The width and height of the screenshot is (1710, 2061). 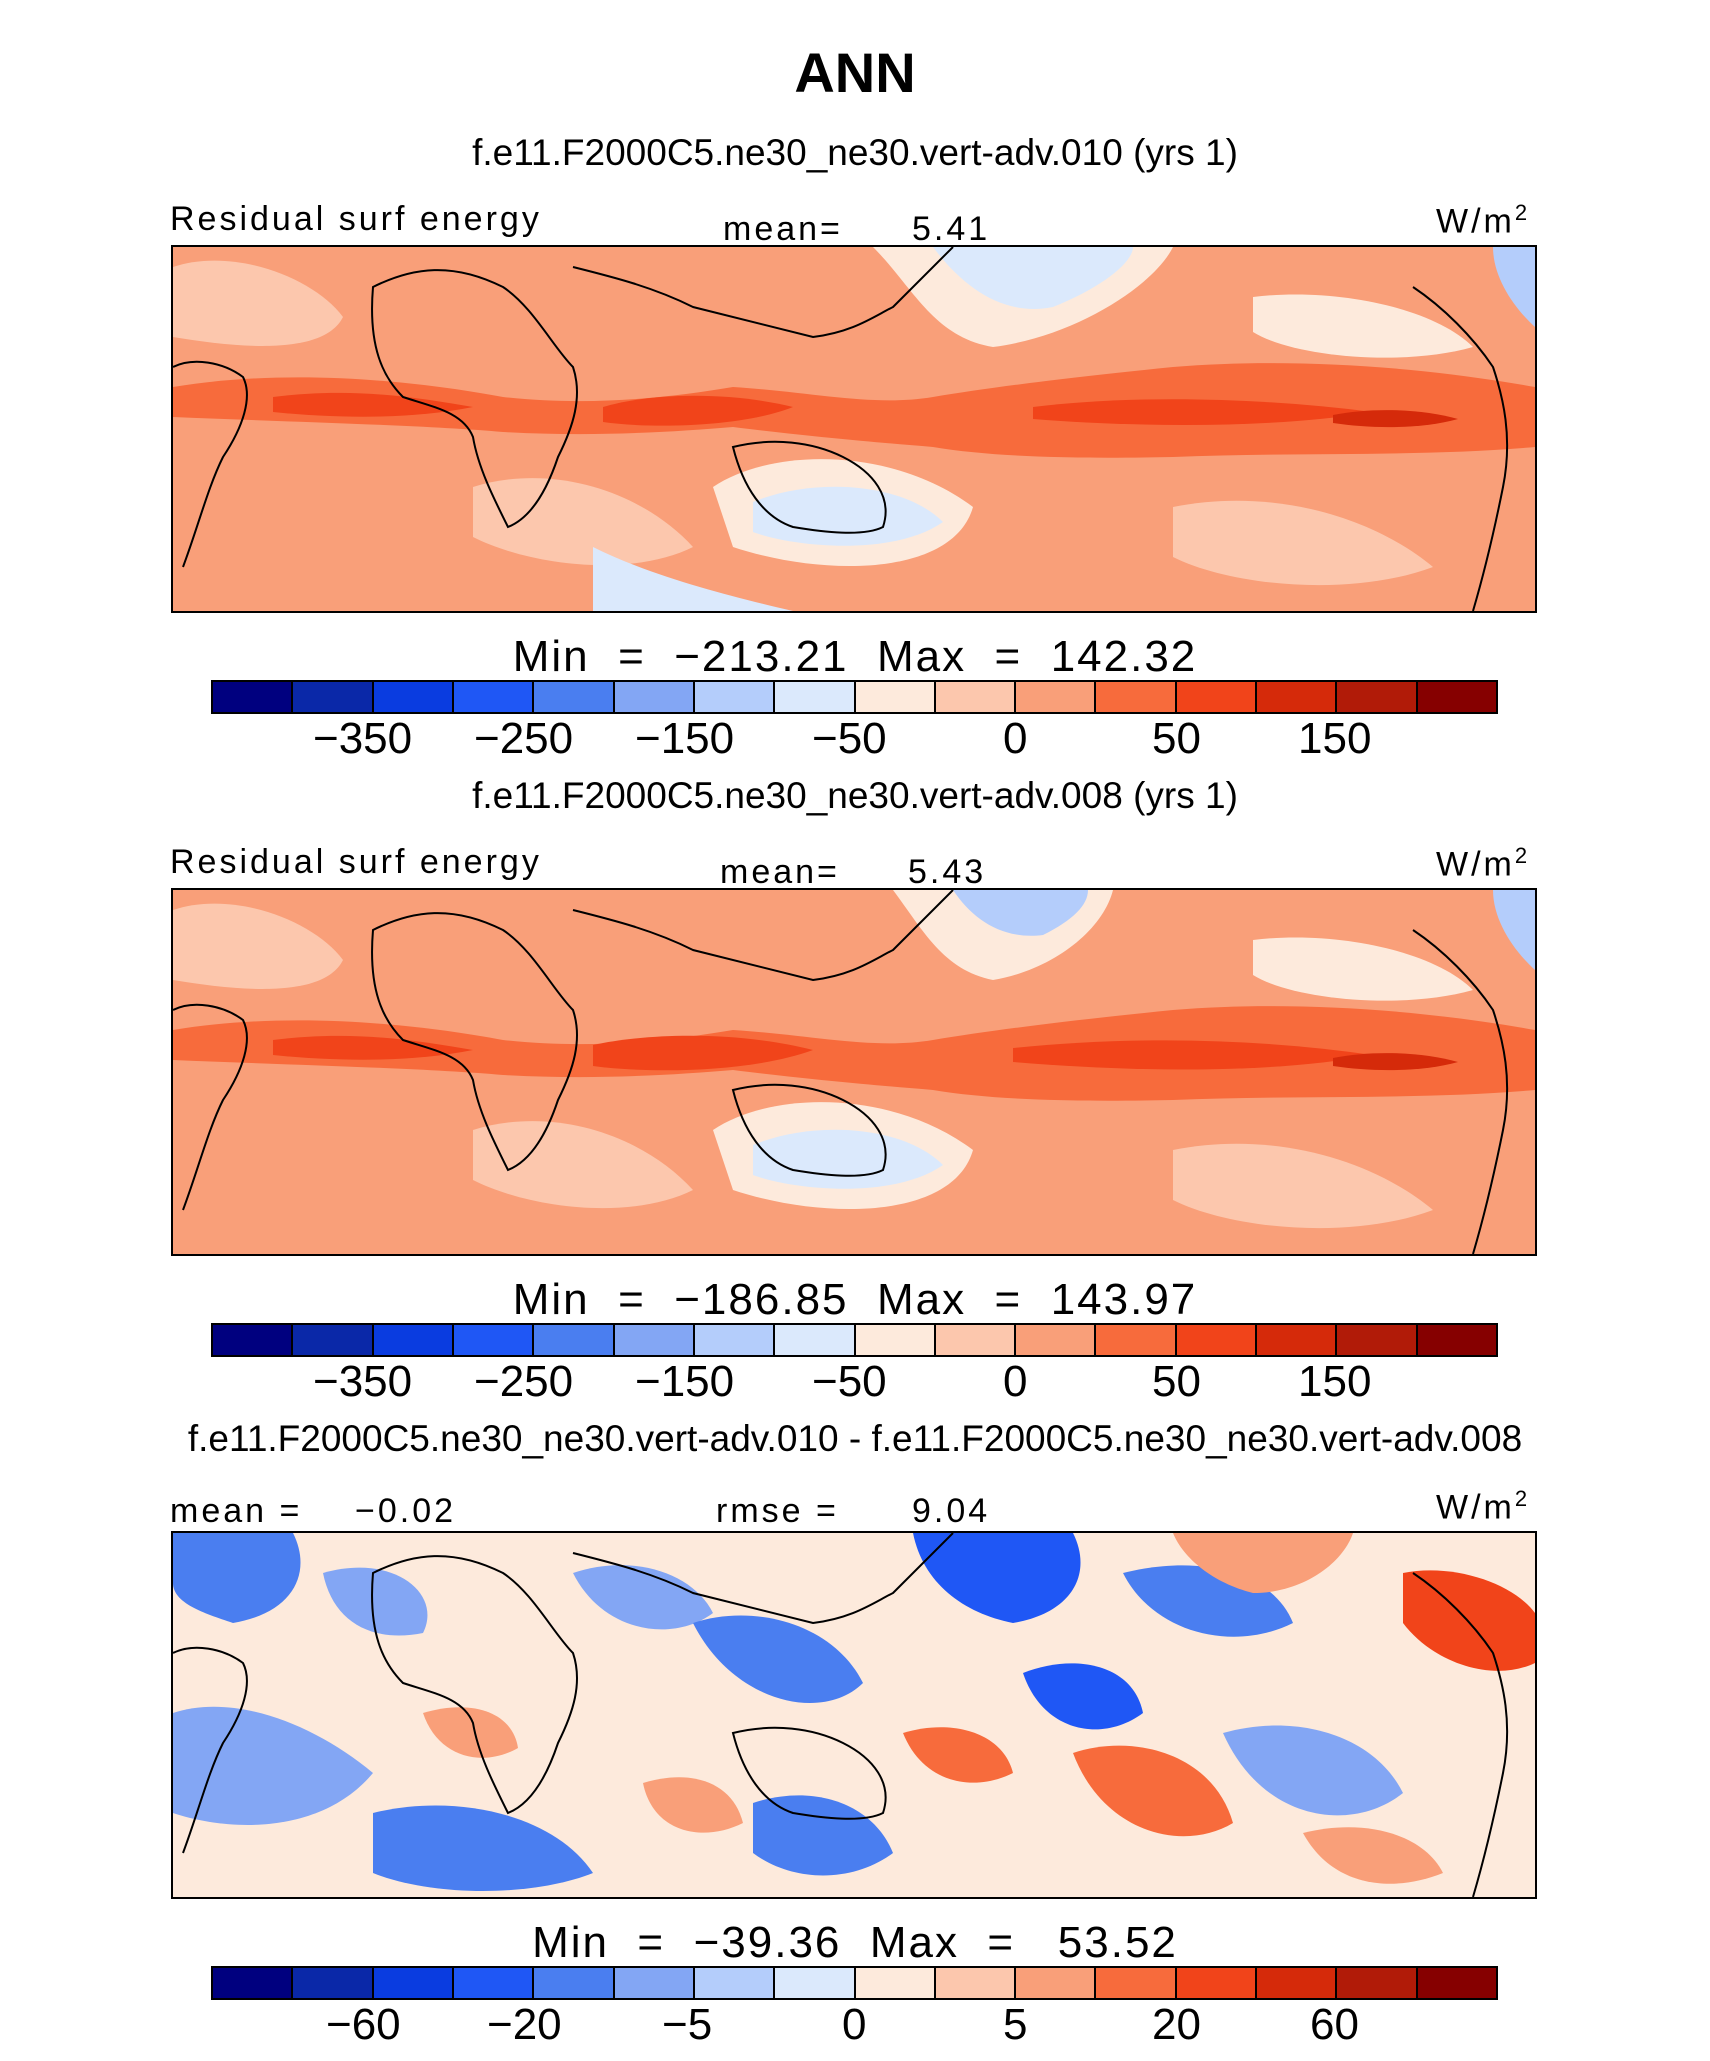 What do you see at coordinates (1015, 2024) in the screenshot?
I see `panel-3-tick-label: 5` at bounding box center [1015, 2024].